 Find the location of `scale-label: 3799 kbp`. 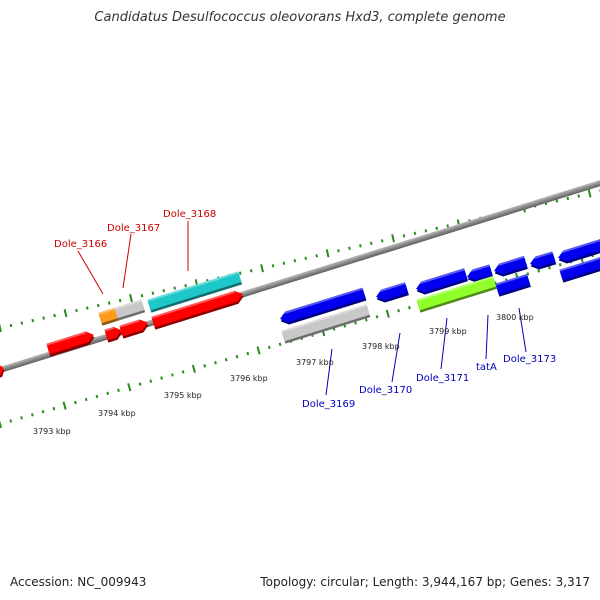

scale-label: 3799 kbp is located at coordinates (448, 331).